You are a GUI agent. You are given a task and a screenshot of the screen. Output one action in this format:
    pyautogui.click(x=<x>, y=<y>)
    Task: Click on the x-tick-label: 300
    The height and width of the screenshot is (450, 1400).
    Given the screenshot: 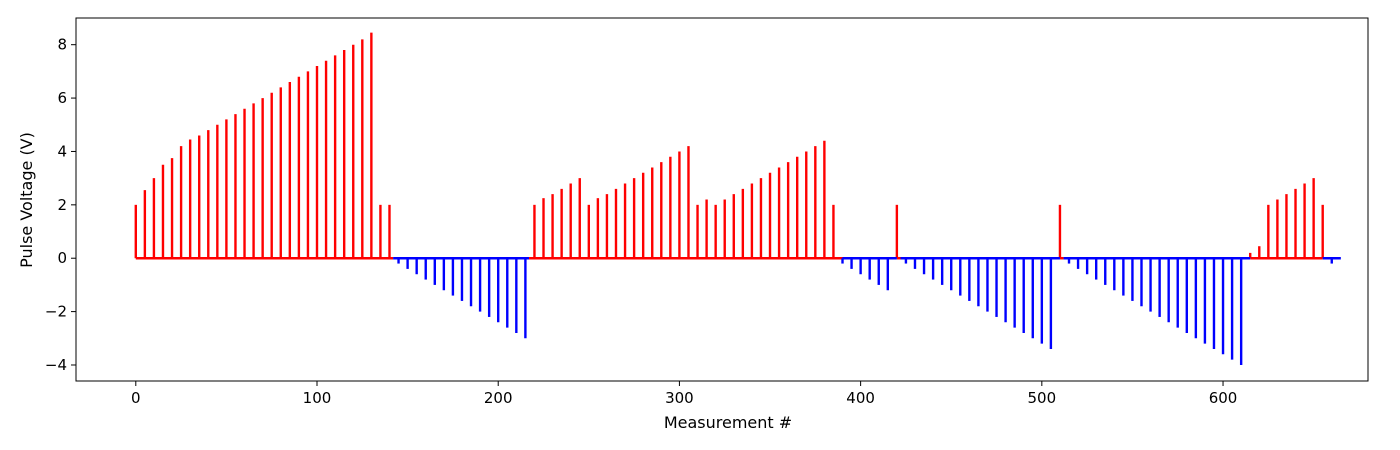 What is the action you would take?
    pyautogui.click(x=679, y=398)
    